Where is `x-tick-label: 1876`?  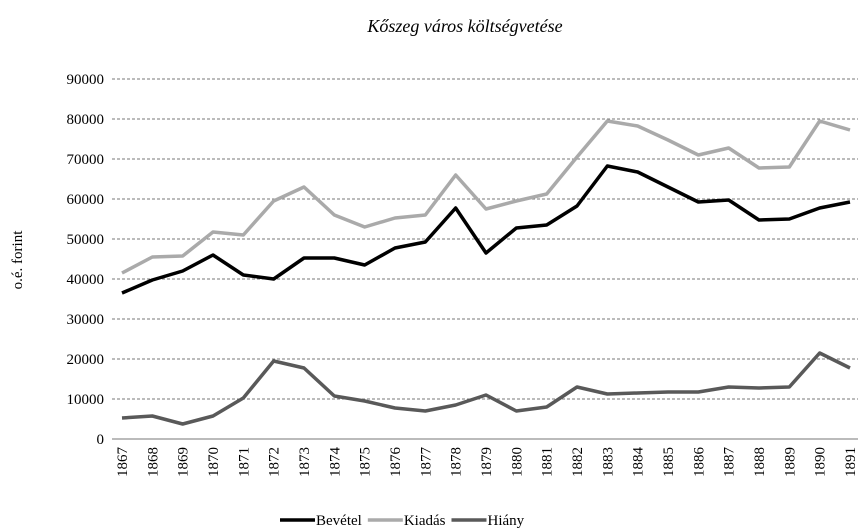
x-tick-label: 1876 is located at coordinates (396, 462).